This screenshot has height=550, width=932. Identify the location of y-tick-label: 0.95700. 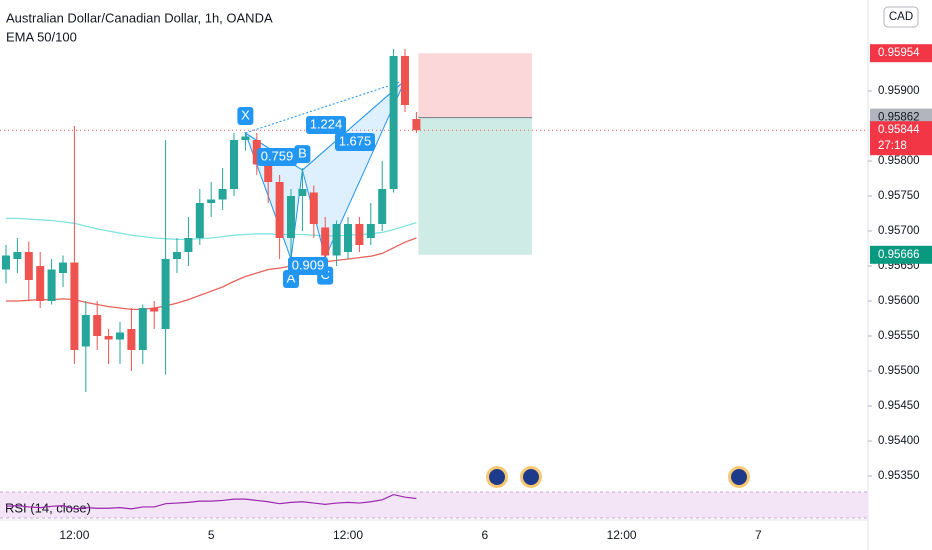
(899, 231).